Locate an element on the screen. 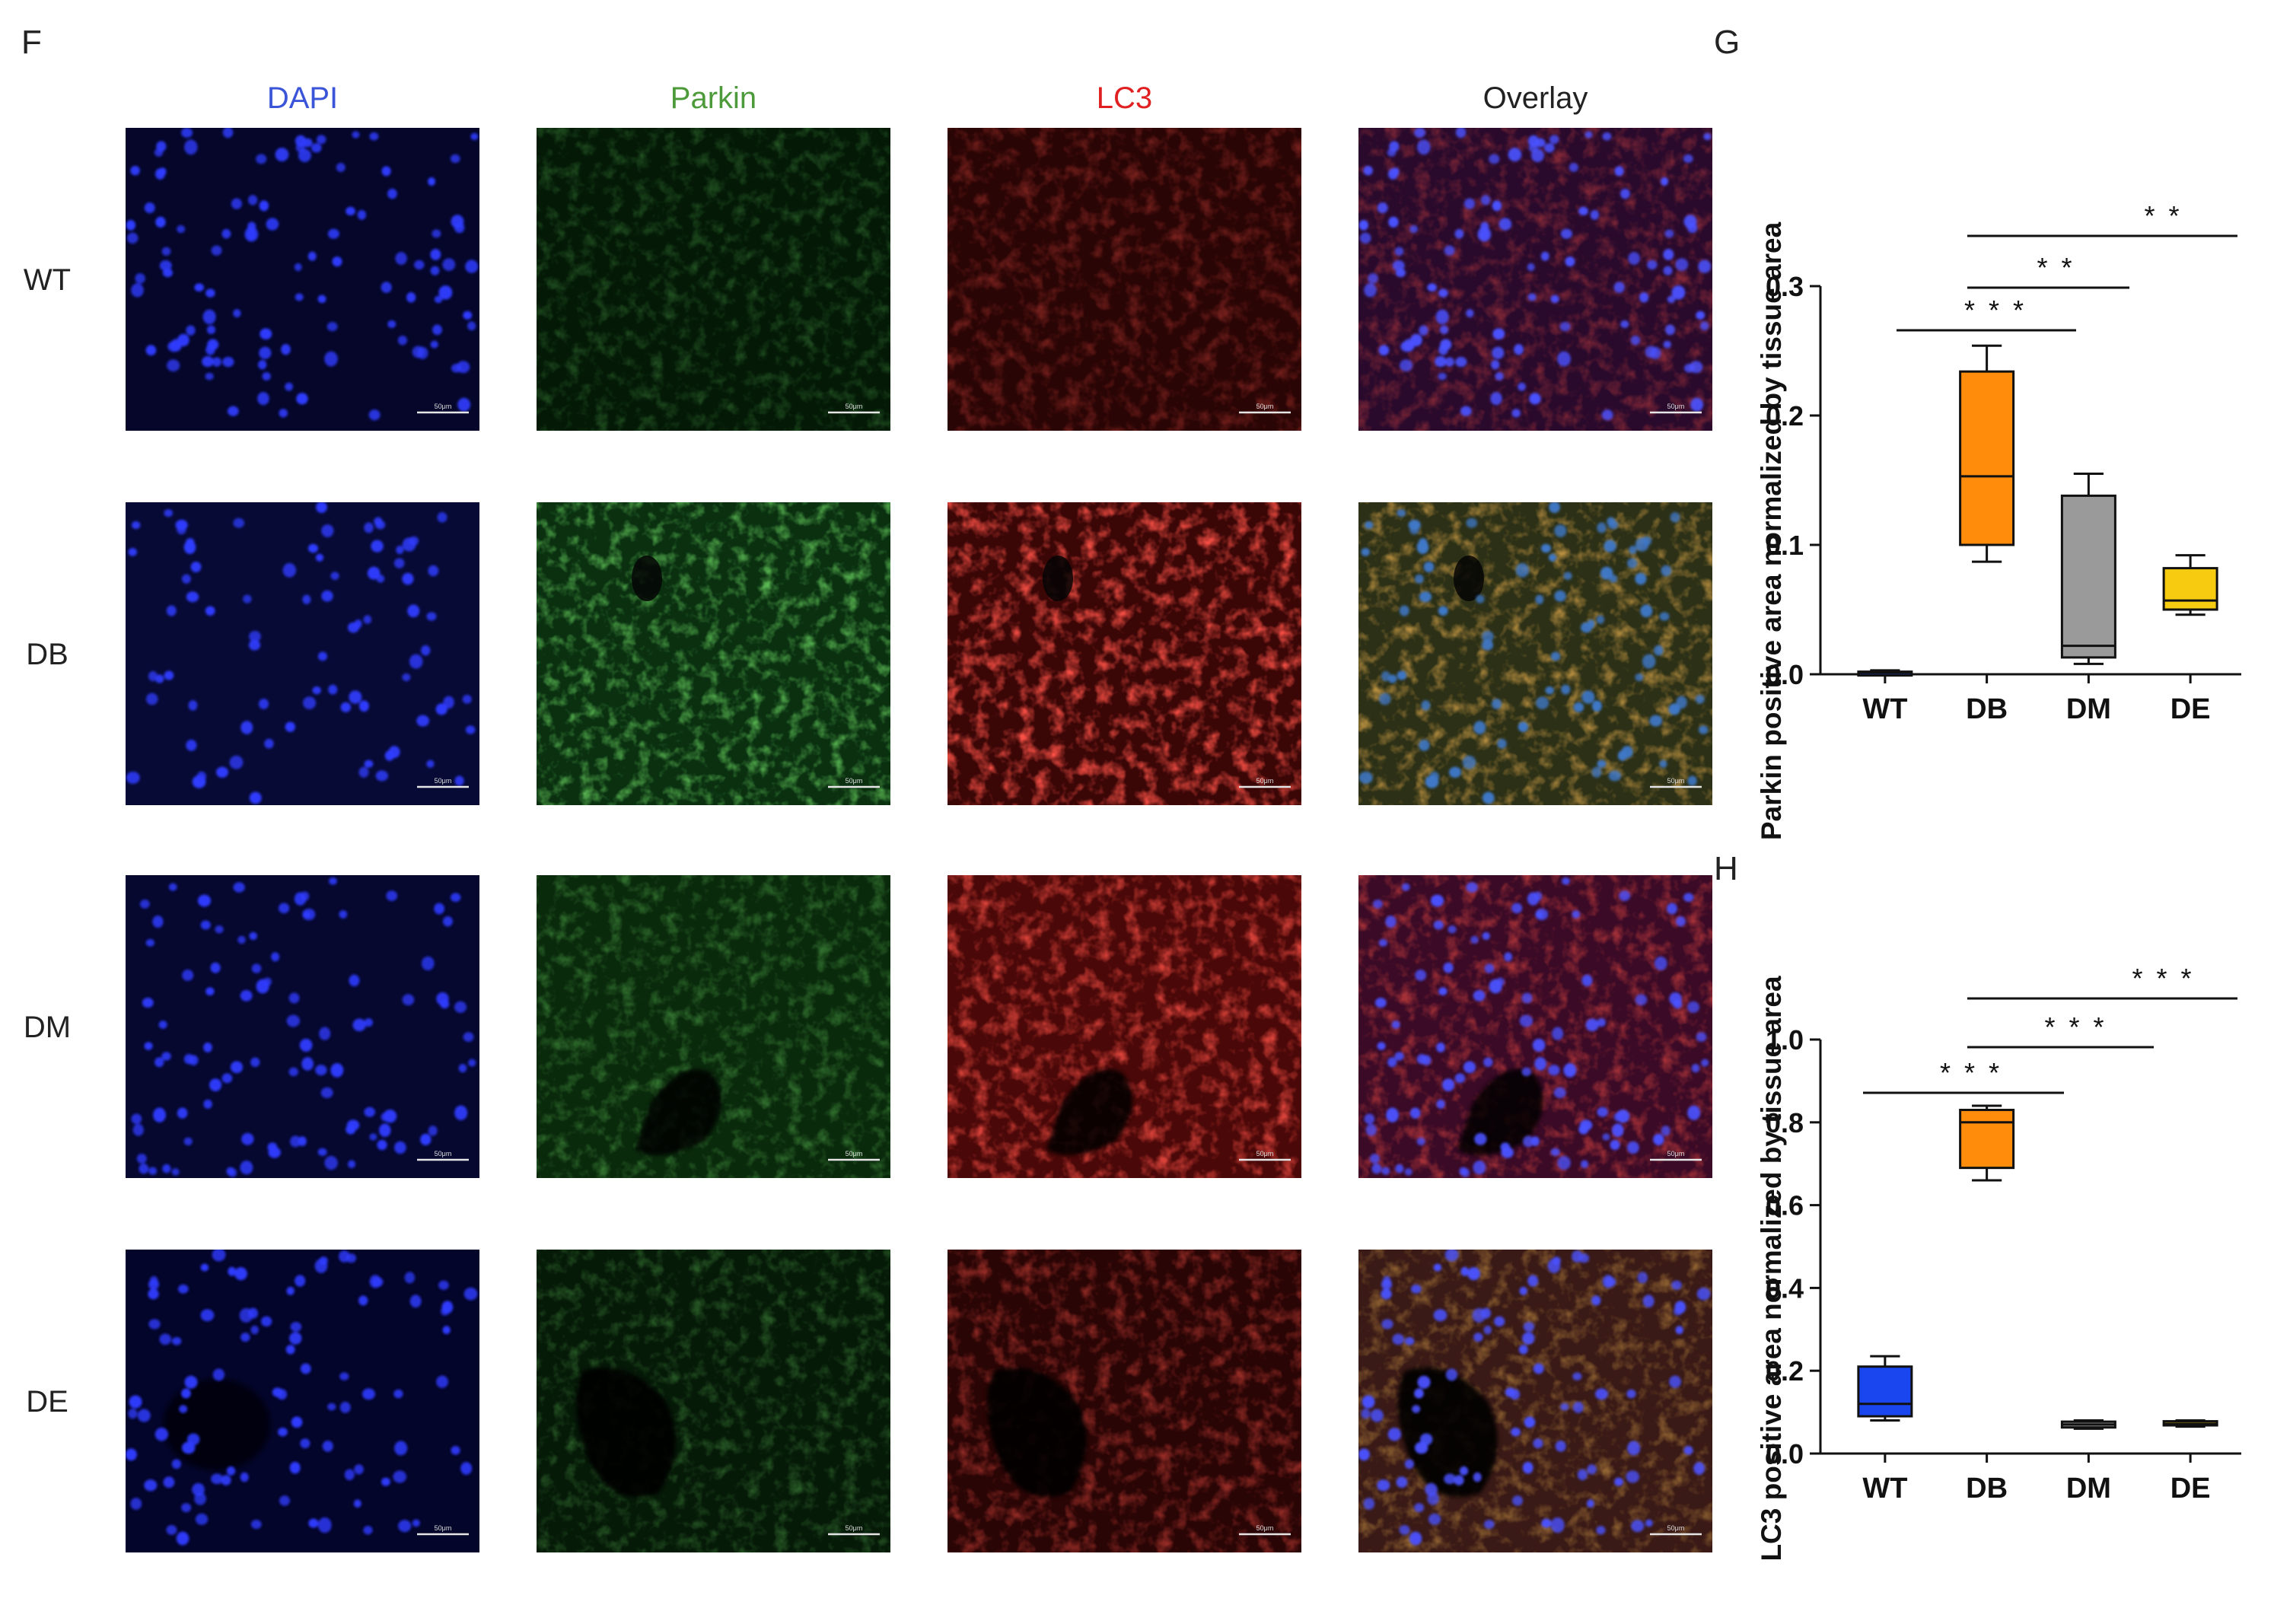 The image size is (2274, 1624). significance-db-dm: * * * is located at coordinates (2060, 1030).